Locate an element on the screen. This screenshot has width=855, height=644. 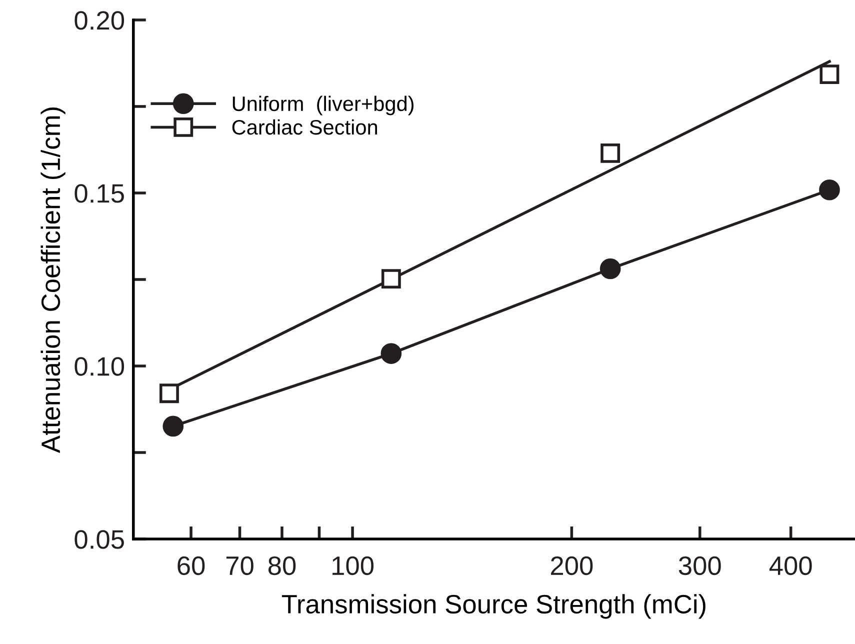
y-tick-label: 0.15 is located at coordinates (99, 193).